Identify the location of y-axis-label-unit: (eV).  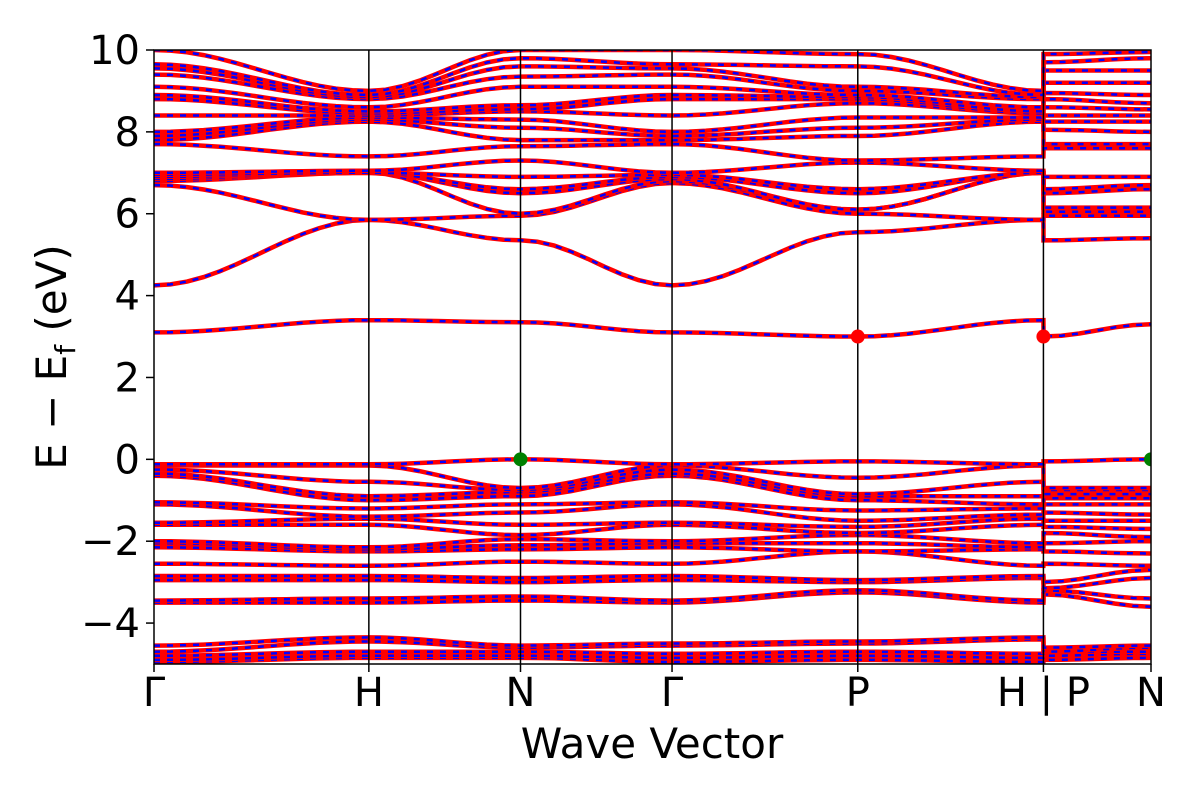
(51, 294).